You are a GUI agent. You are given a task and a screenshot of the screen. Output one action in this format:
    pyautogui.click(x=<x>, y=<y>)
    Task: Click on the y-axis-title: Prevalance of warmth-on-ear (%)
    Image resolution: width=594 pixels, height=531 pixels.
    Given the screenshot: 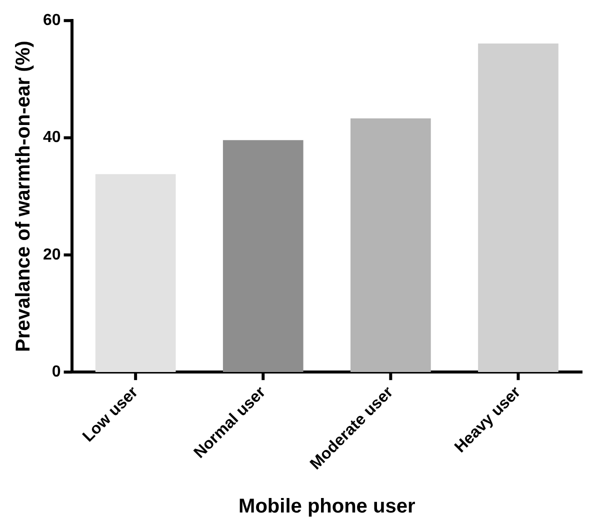 What is the action you would take?
    pyautogui.click(x=23, y=196)
    